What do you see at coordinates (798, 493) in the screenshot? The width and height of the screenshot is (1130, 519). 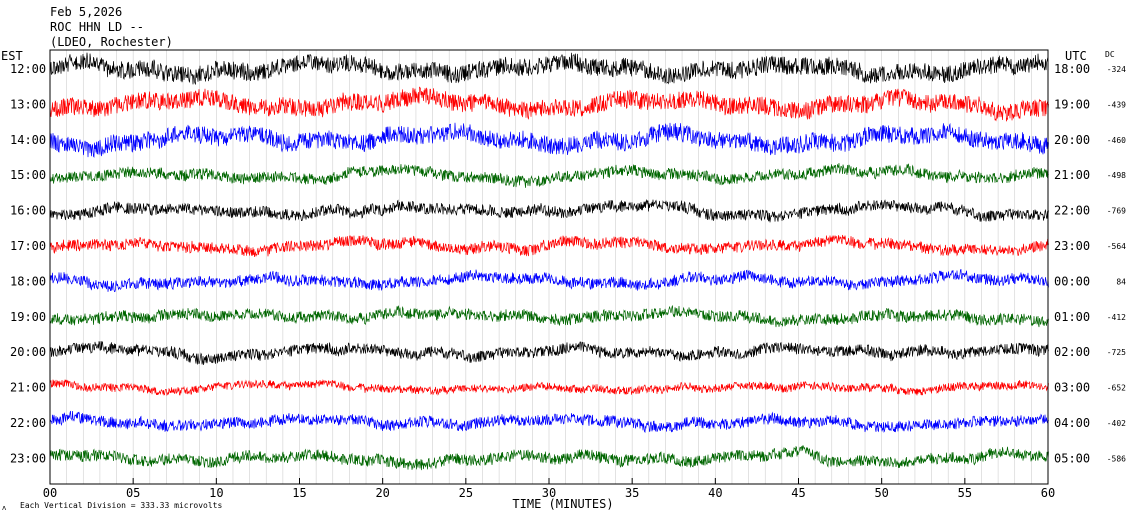 I see `x-tick-label: 45` at bounding box center [798, 493].